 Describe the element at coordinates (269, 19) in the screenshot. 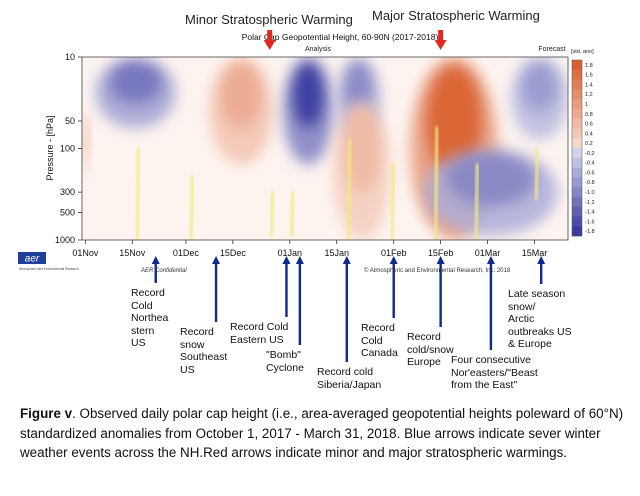

I see `minor-warming-title: Minor Stratospheric Warming` at that location.